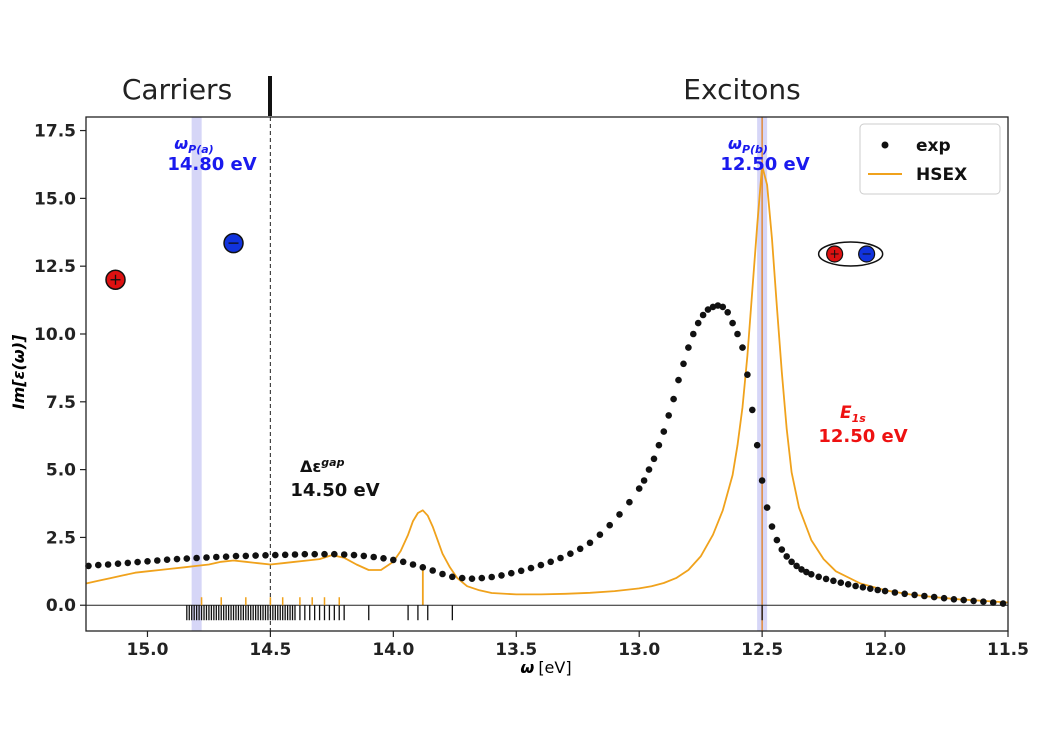 Image resolution: width=1040 pixels, height=754 pixels. Describe the element at coordinates (334, 490) in the screenshot. I see `annotation-gap-value: 14.50 eV` at that location.